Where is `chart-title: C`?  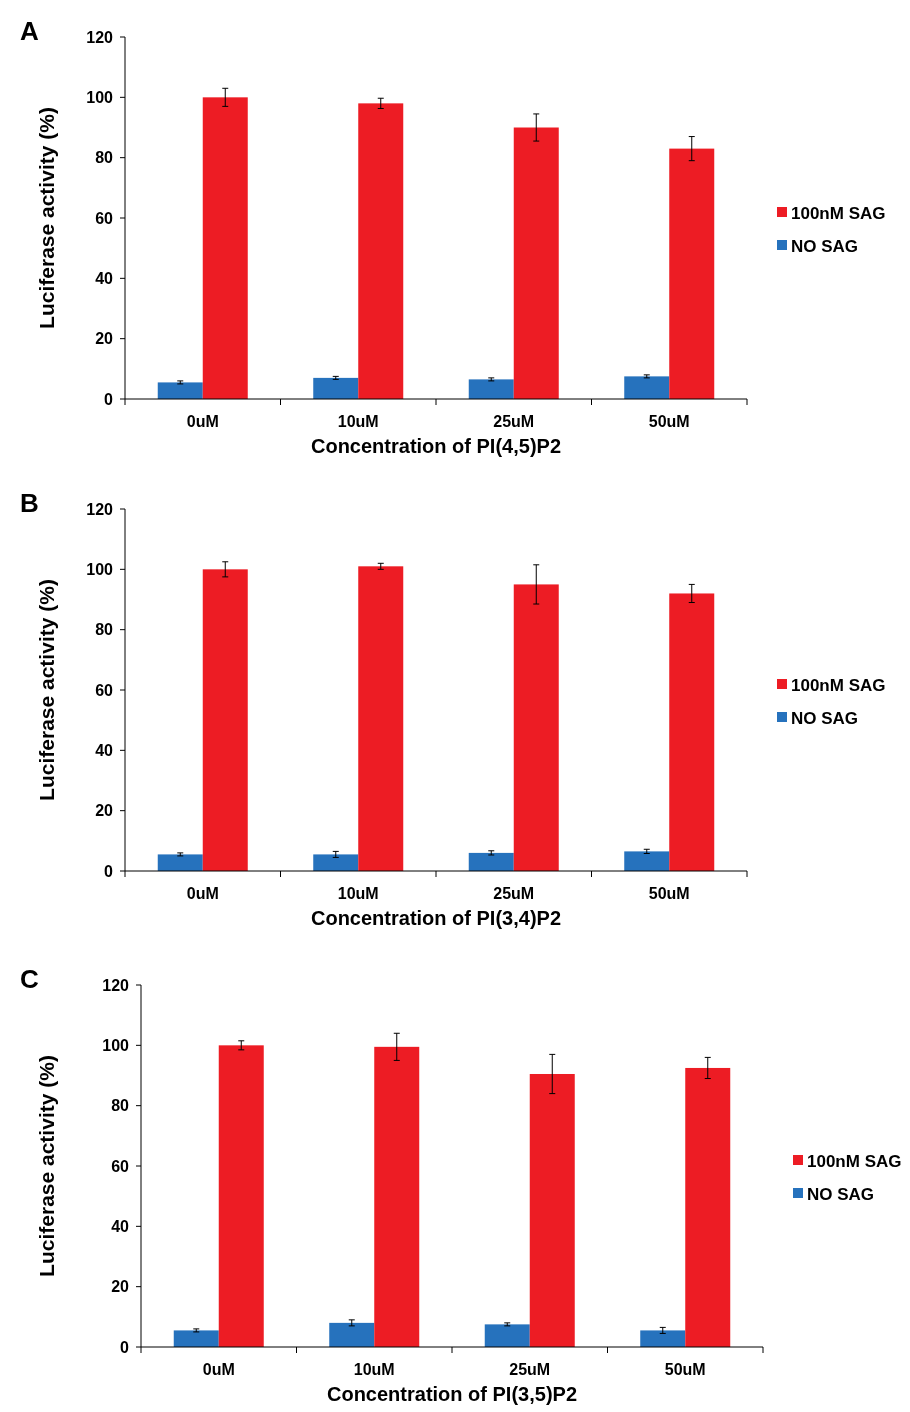
chart-title: C is located at coordinates (29, 979).